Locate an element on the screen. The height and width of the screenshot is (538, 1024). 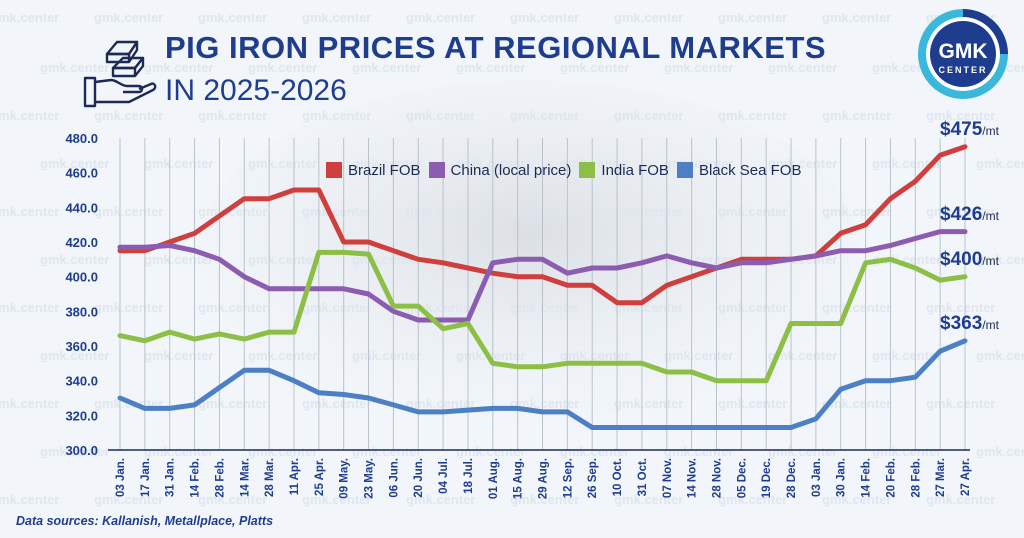
x-tick-label: 27 Mar. is located at coordinates (941, 477).